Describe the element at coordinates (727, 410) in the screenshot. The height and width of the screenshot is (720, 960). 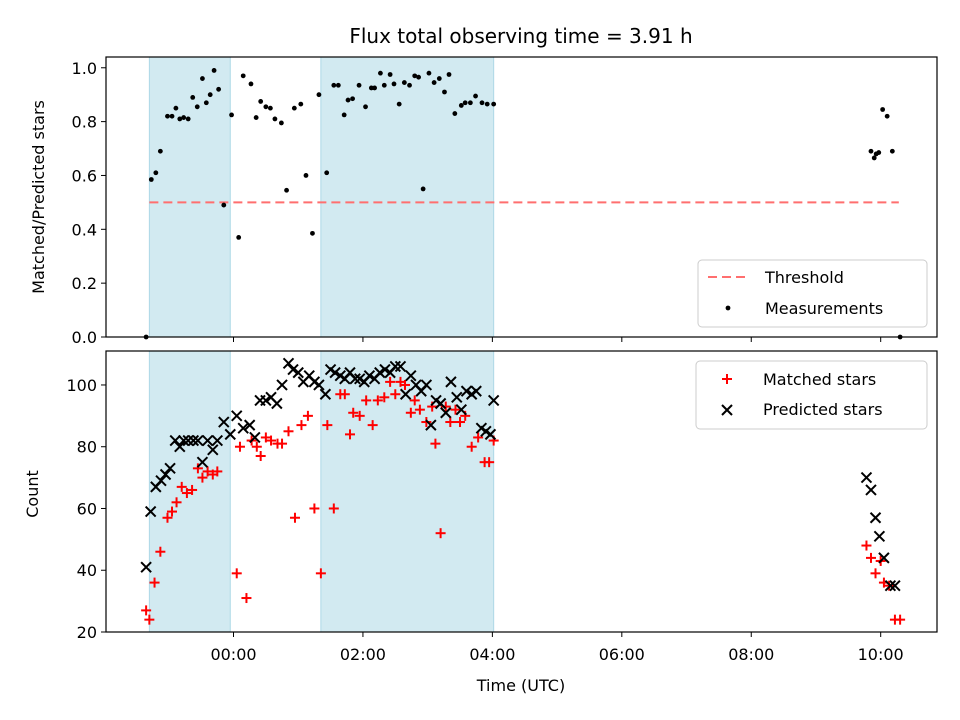
I see `legend-predicted-marker` at that location.